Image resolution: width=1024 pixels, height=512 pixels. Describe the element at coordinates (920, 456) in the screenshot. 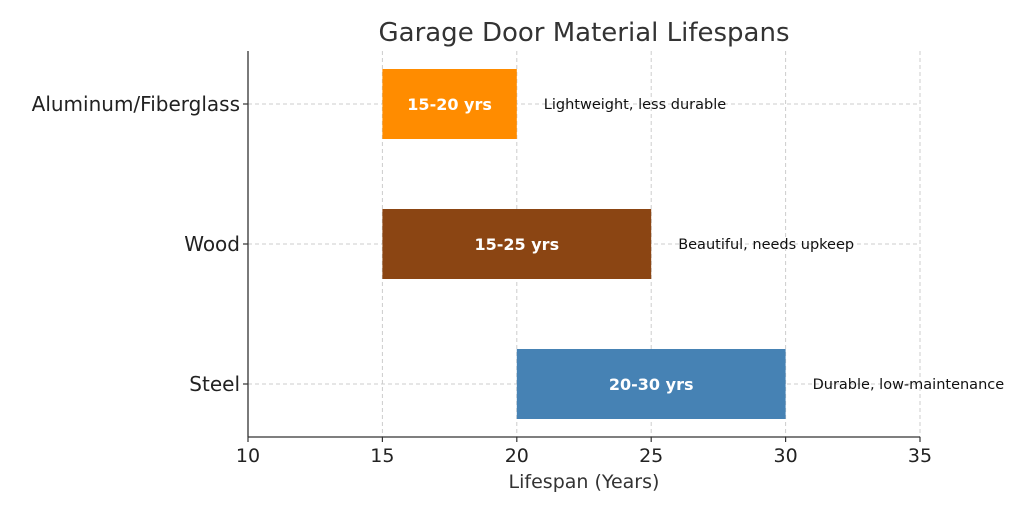

I see `x-tick-label: 35` at that location.